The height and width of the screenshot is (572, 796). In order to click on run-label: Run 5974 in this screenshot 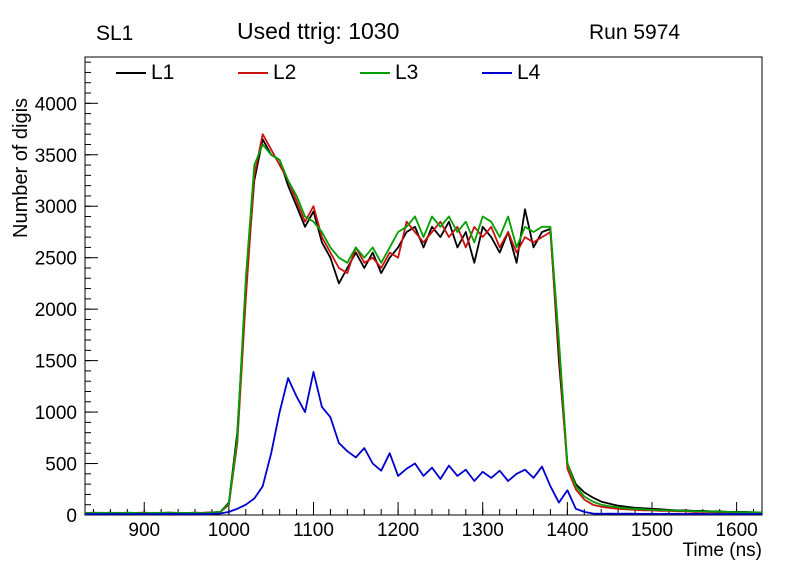, I will do `click(635, 32)`.